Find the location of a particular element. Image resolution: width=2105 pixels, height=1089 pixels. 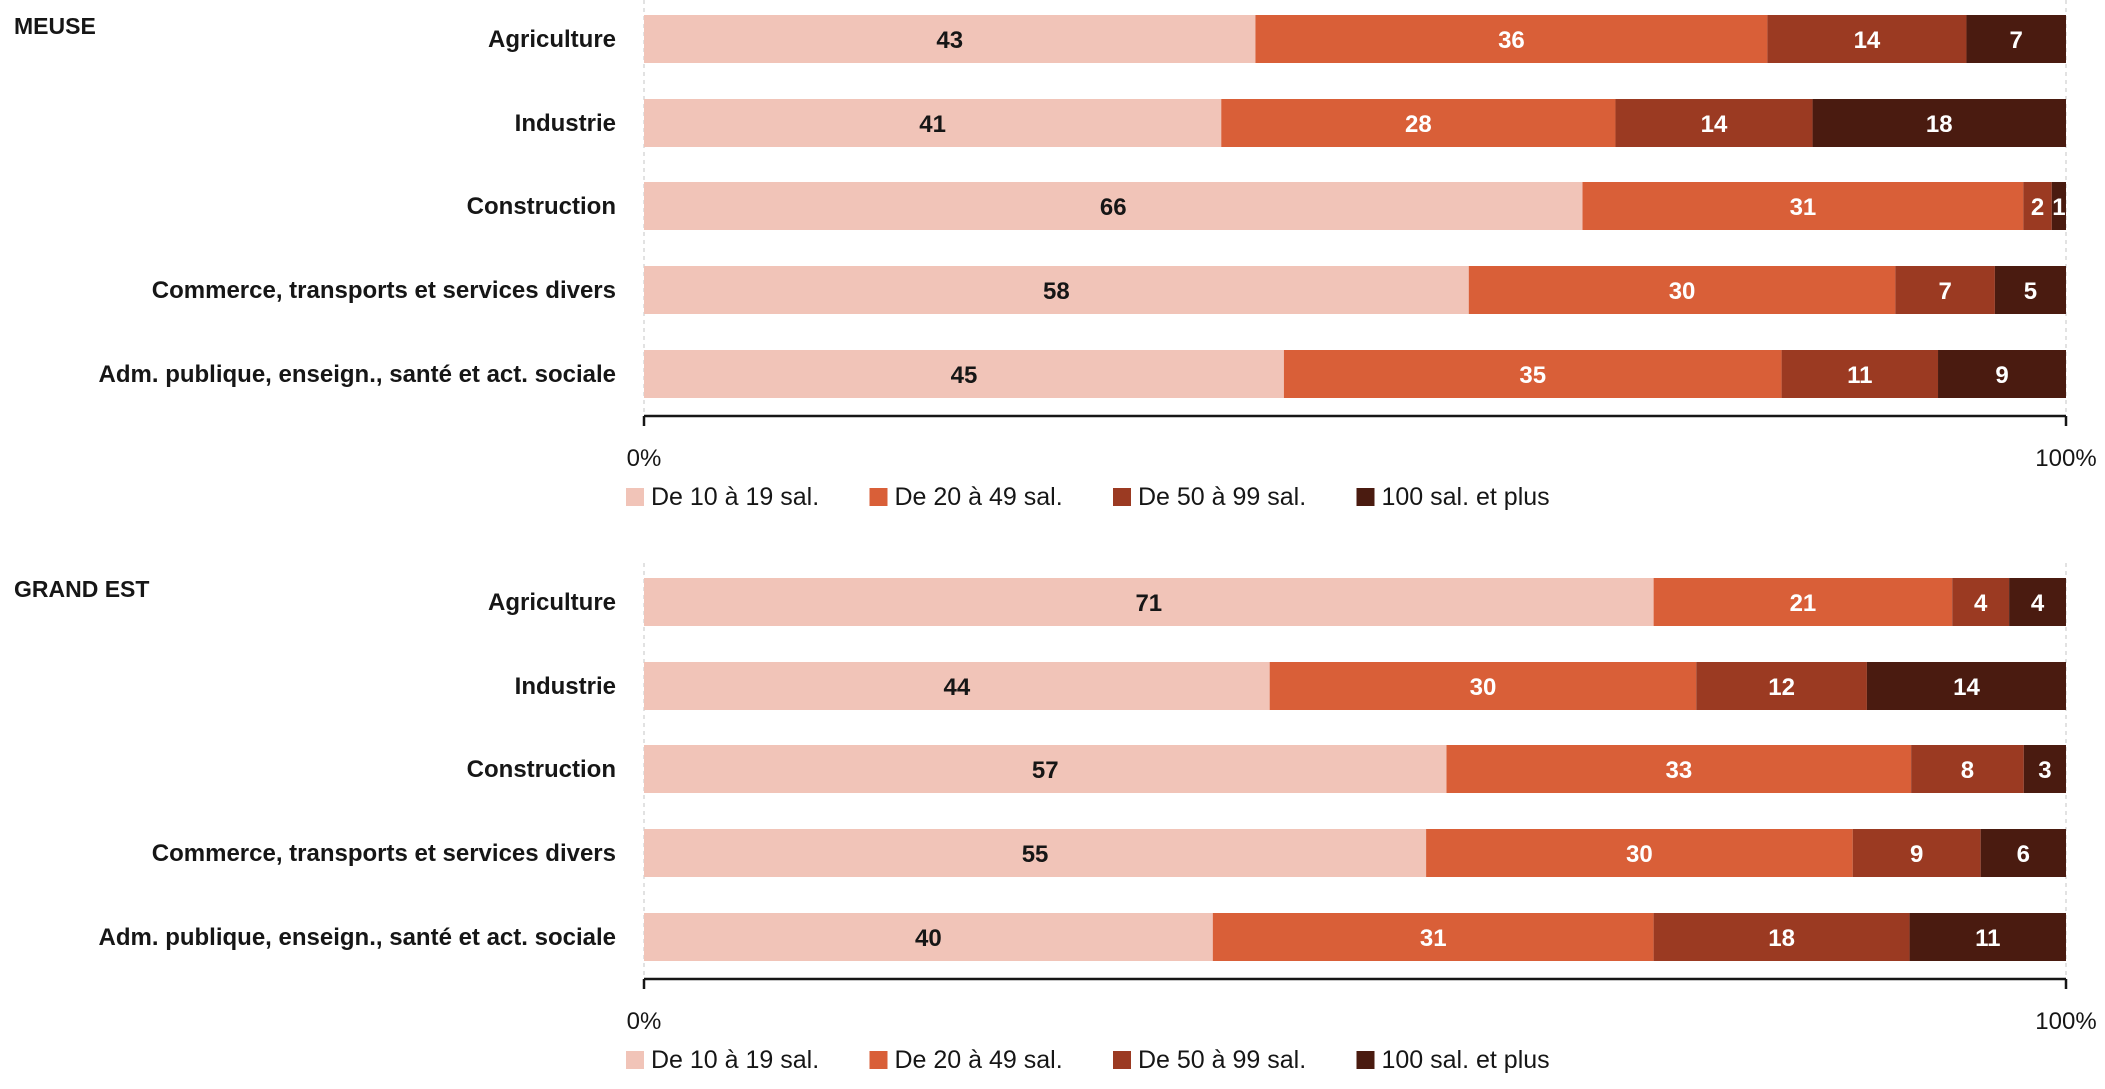

data-label: 40 is located at coordinates (928, 938).